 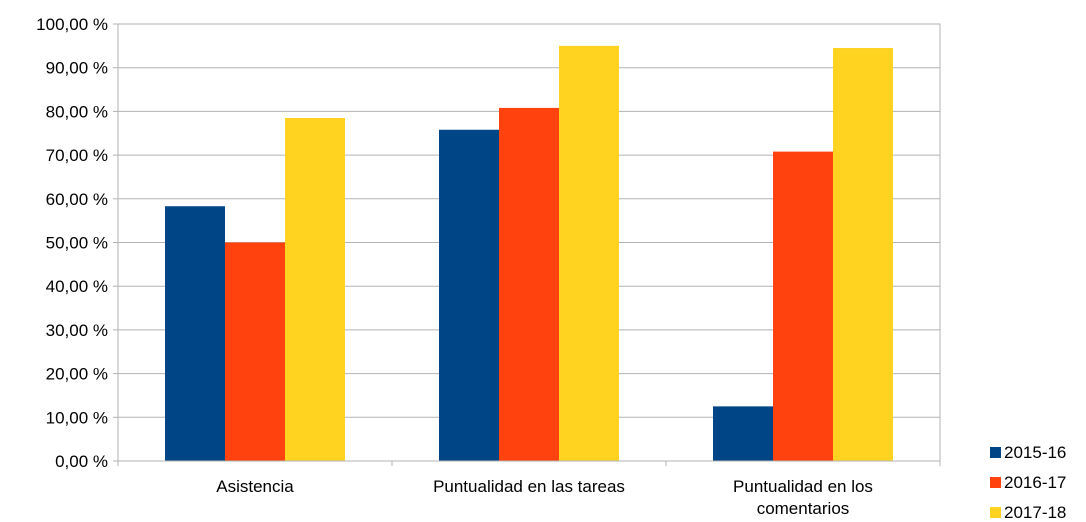 What do you see at coordinates (1035, 512) in the screenshot?
I see `legend-label: 2017-18` at bounding box center [1035, 512].